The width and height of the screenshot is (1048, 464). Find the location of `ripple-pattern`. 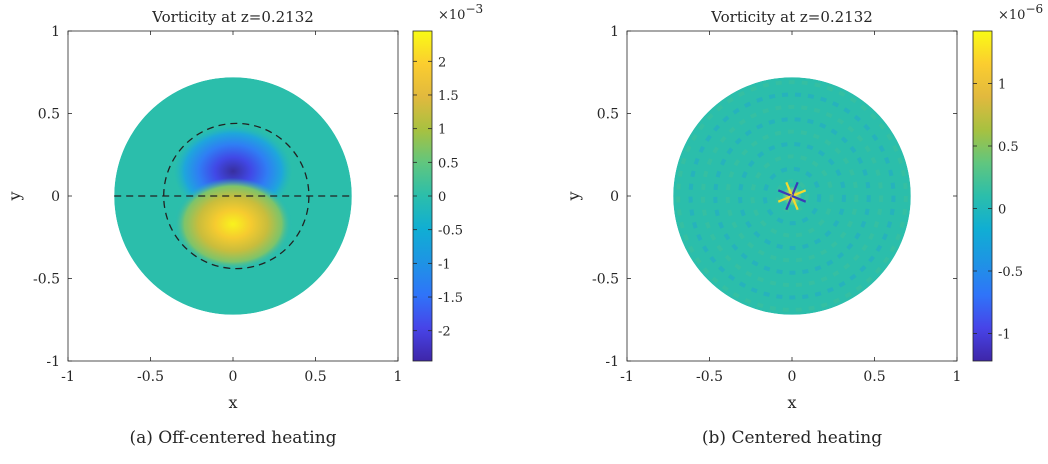

ripple-pattern is located at coordinates (792, 196).